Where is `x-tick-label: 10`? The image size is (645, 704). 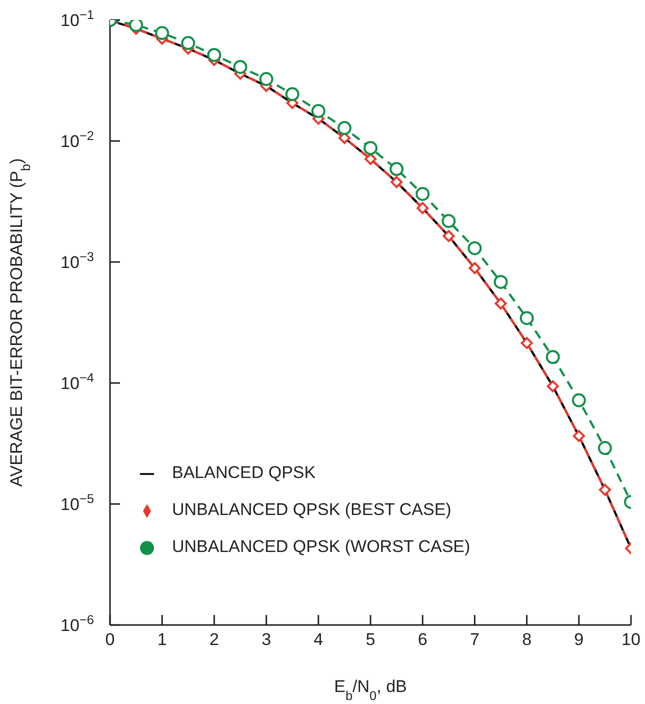 x-tick-label: 10 is located at coordinates (631, 639).